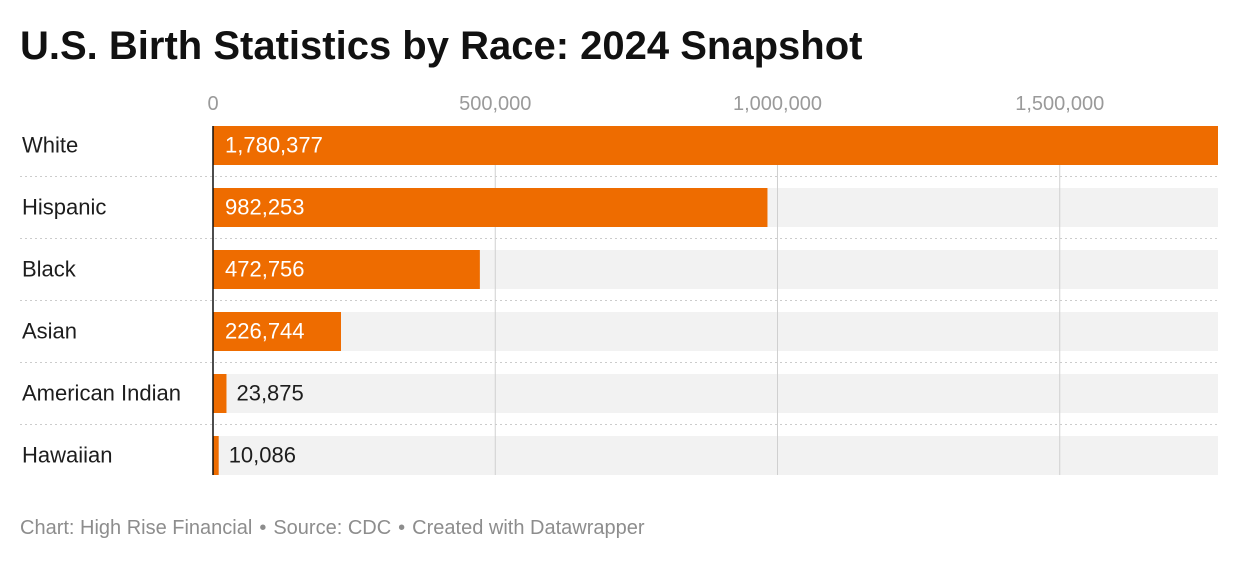  What do you see at coordinates (50, 145) in the screenshot?
I see `category-label: White` at bounding box center [50, 145].